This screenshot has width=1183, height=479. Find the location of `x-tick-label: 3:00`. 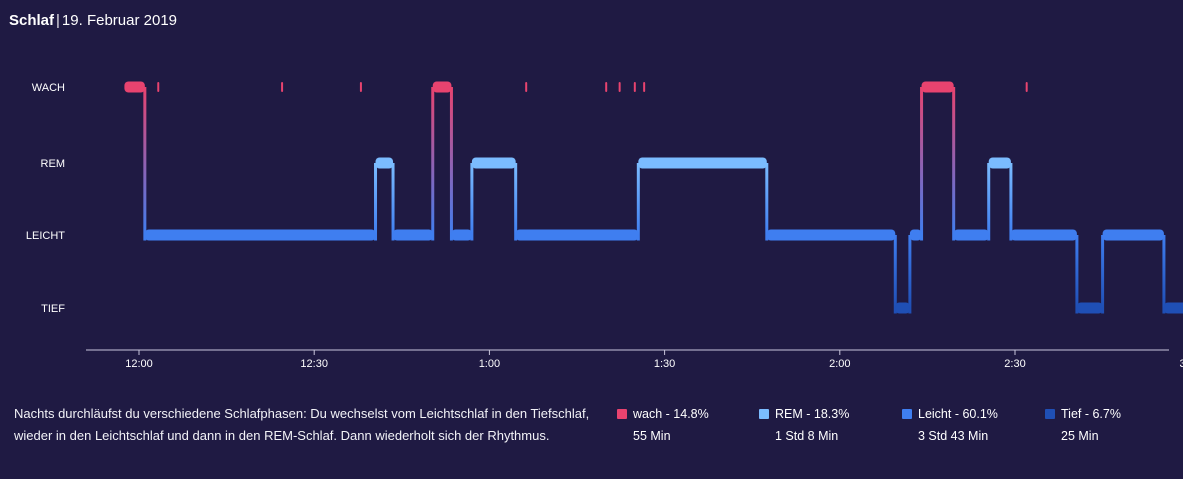

x-tick-label: 3:00 is located at coordinates (1181, 364).